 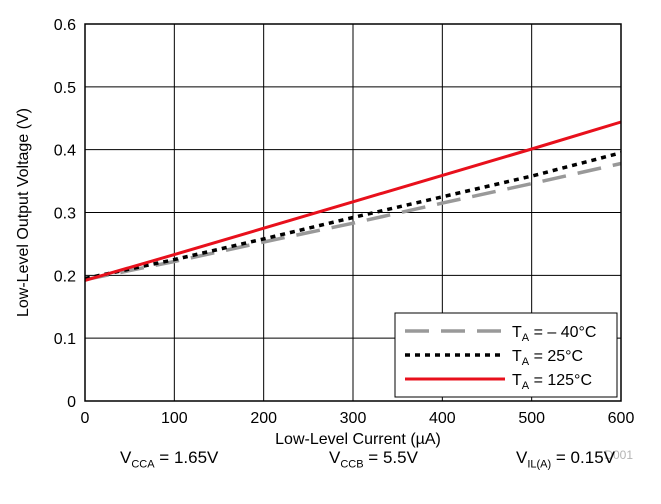 I want to click on y-tick-label: 0.5, so click(x=65, y=88).